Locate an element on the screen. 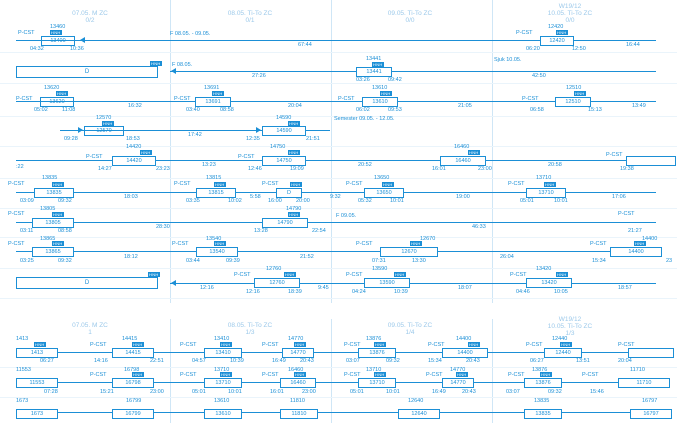  train-number: 13410 is located at coordinates (222, 339).